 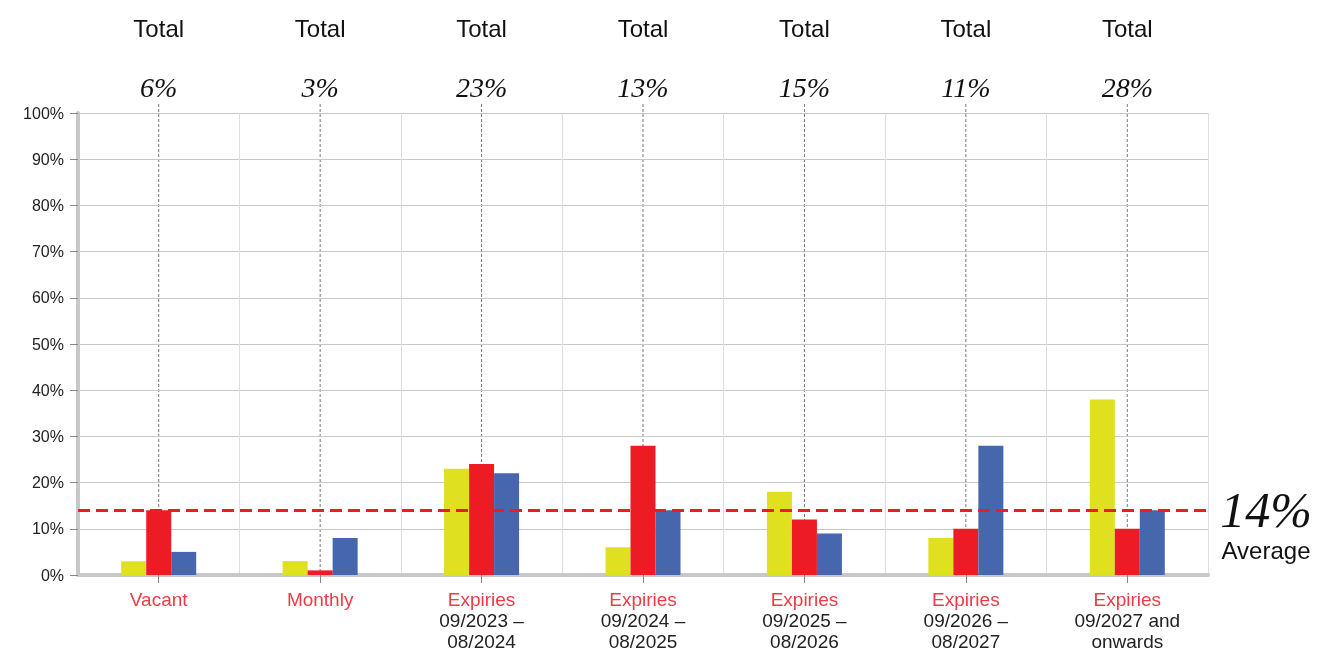 What do you see at coordinates (1127, 620) in the screenshot?
I see `x-tick-label: Expiries 09/2027 and onwards` at bounding box center [1127, 620].